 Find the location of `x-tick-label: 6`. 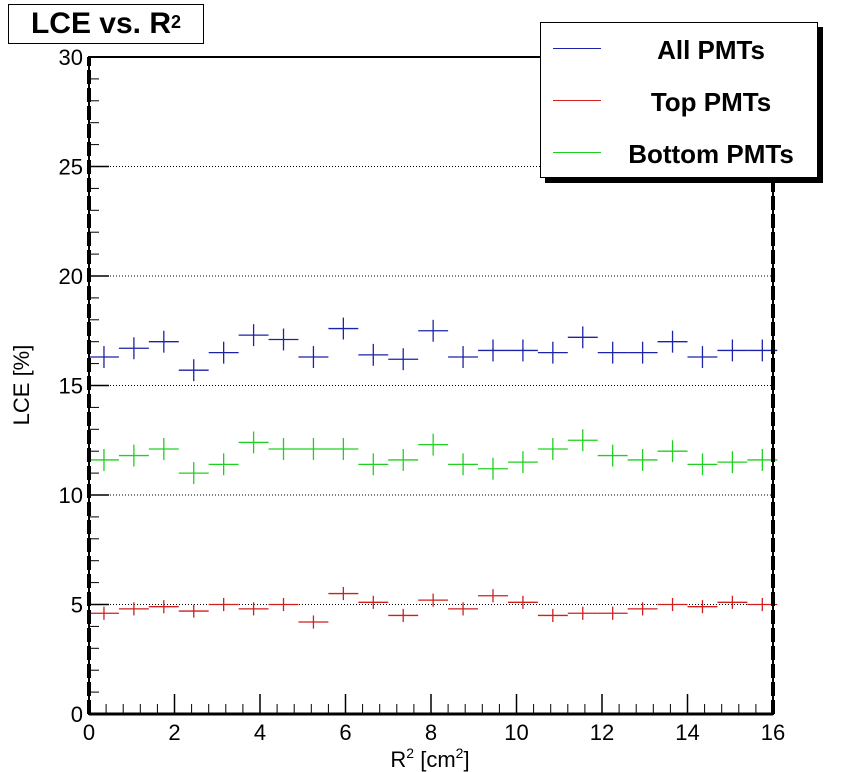

x-tick-label: 6 is located at coordinates (345, 732).